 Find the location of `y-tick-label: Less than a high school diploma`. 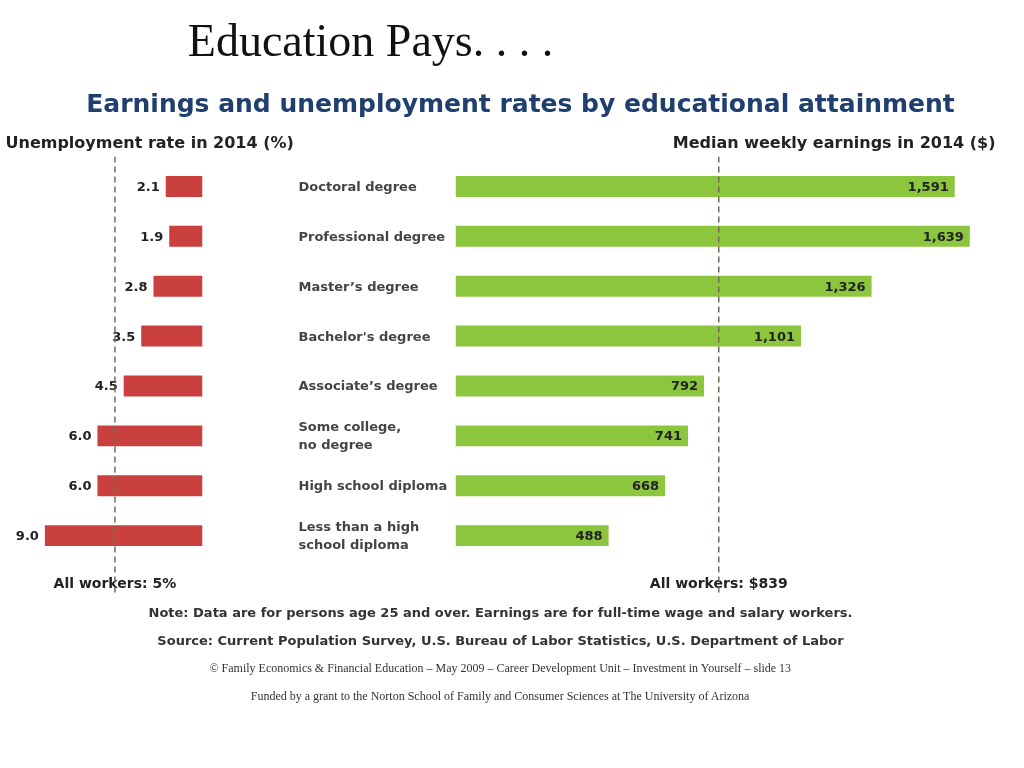

y-tick-label: Less than a high school diploma is located at coordinates (359, 536).